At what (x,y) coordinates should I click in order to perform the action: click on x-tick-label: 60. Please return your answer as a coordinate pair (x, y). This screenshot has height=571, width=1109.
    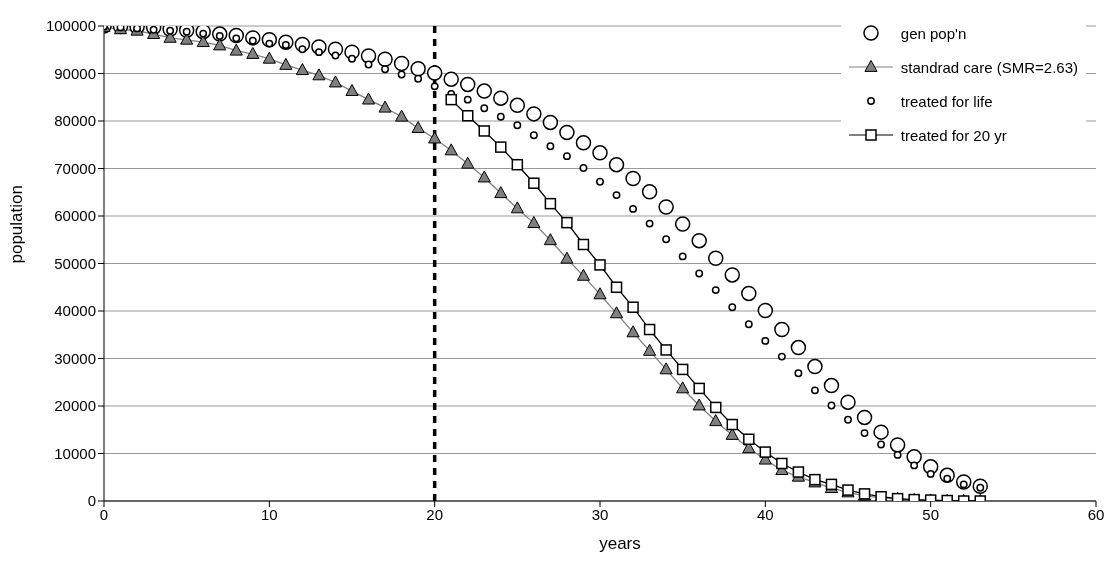
    Looking at the image, I should click on (1096, 514).